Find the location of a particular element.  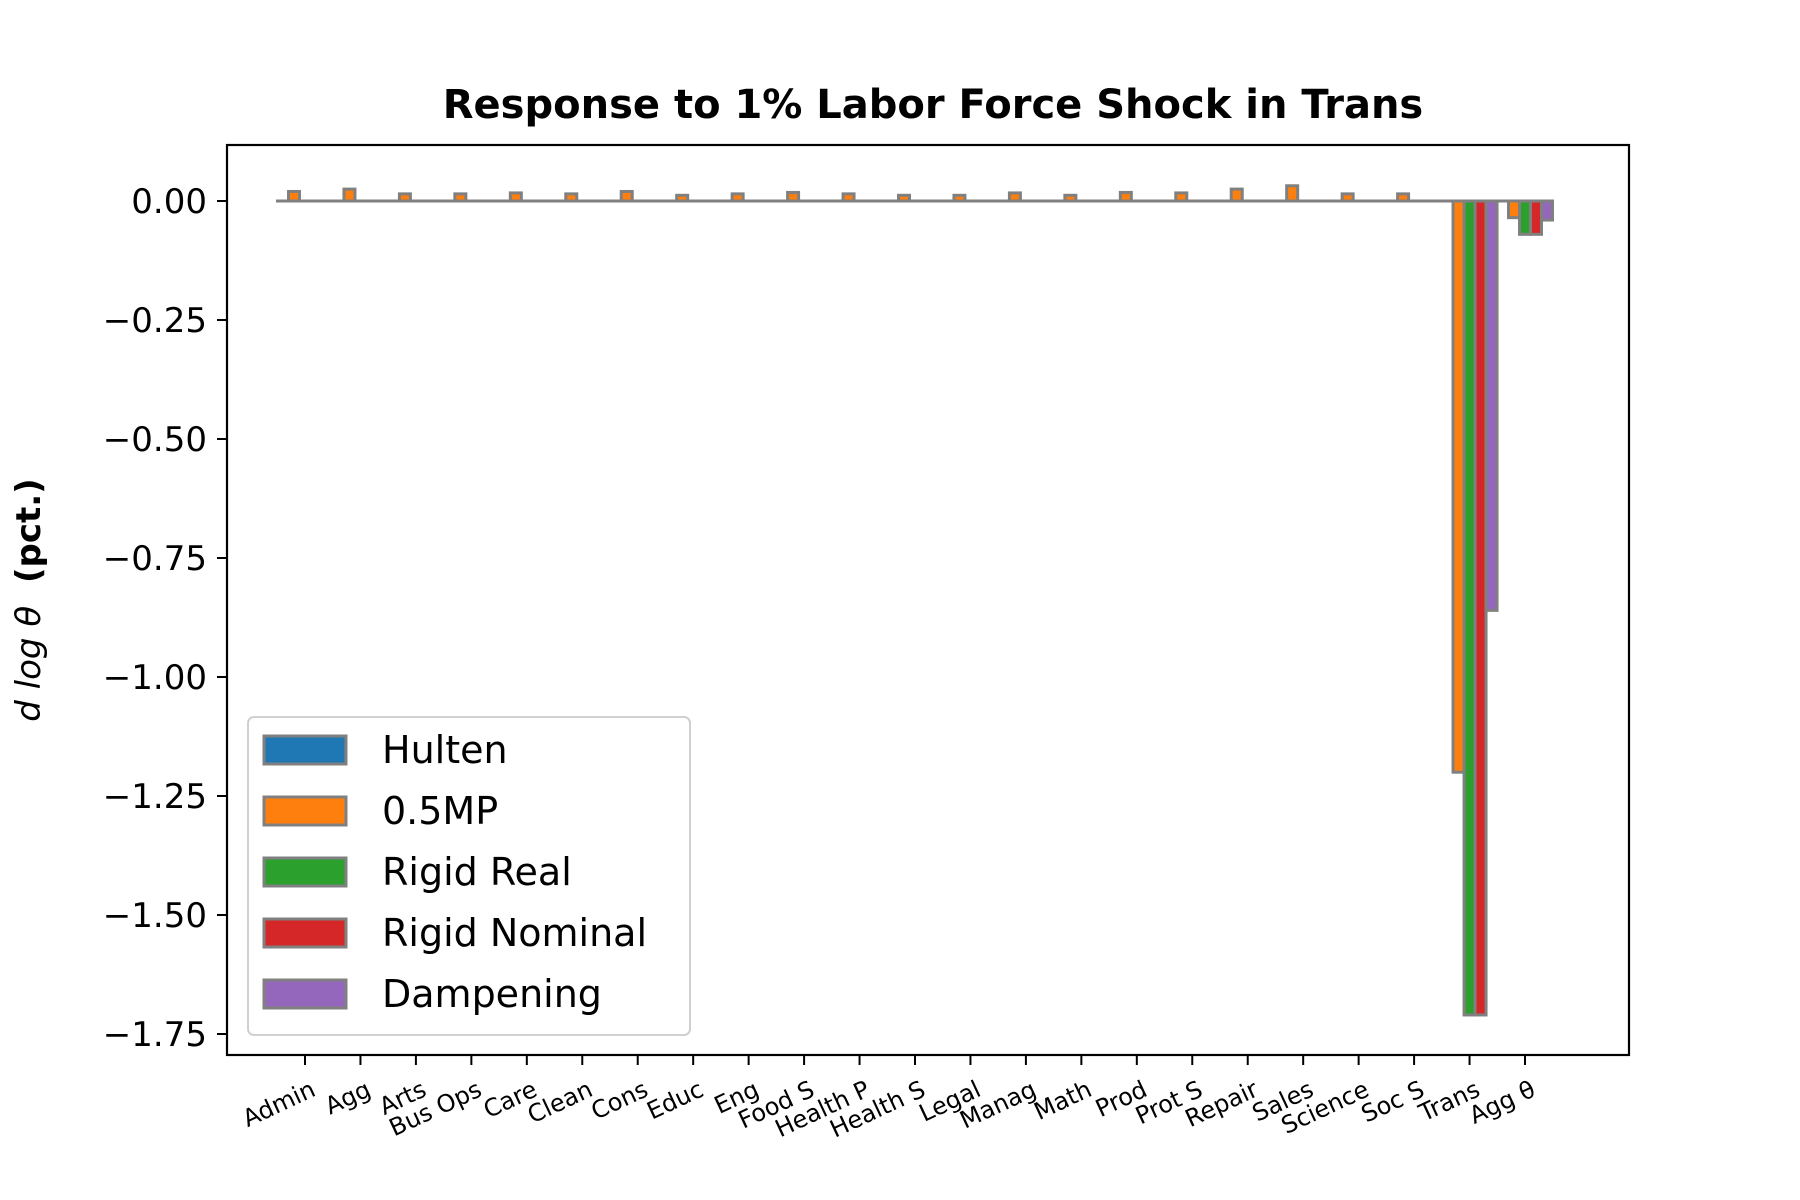

x-tick-label: Math is located at coordinates (1063, 1100).